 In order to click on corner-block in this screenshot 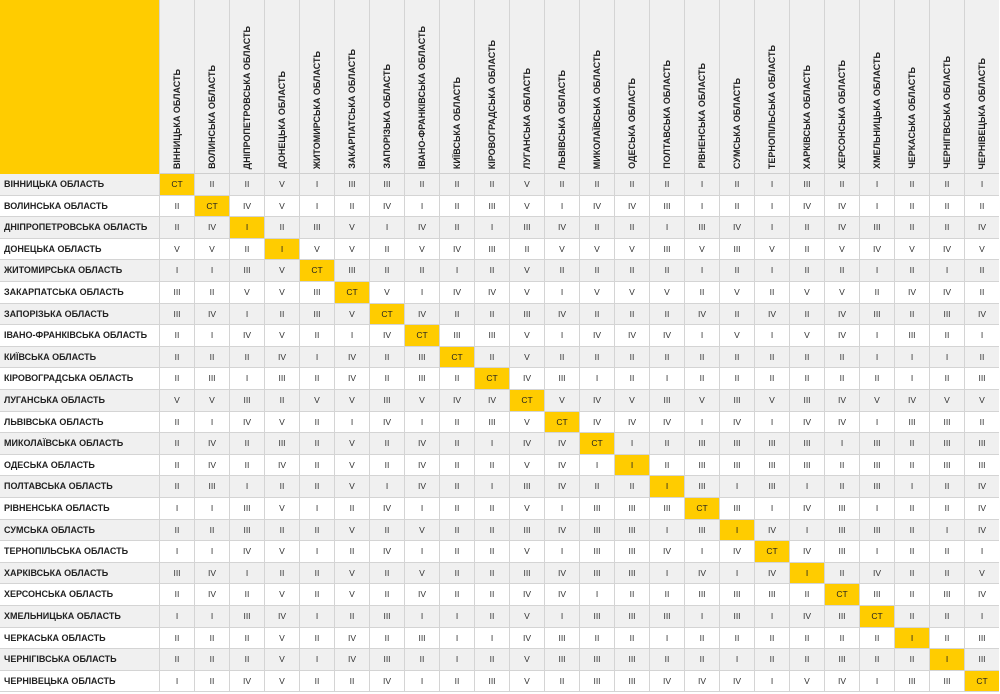, I will do `click(79, 87)`.